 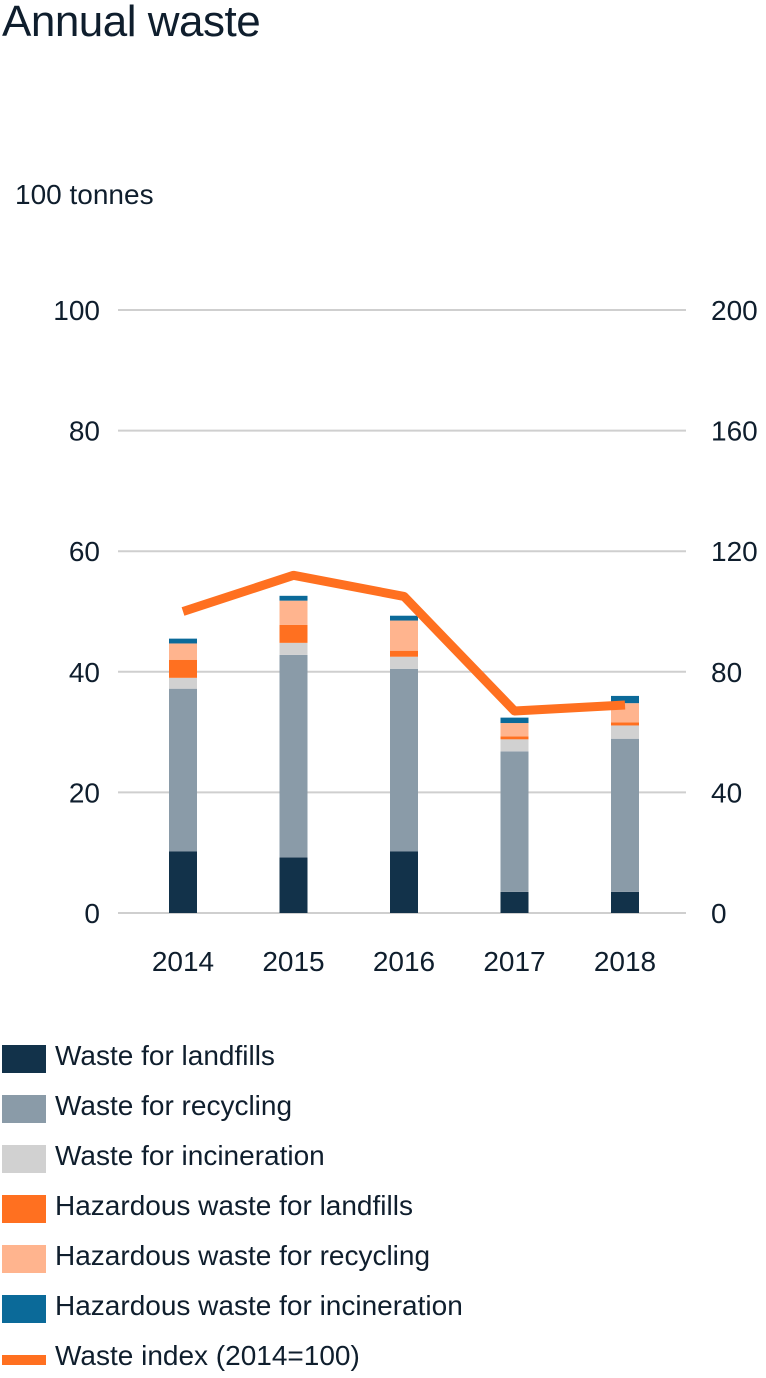 What do you see at coordinates (190, 1155) in the screenshot?
I see `legend-label: Waste for incineration` at bounding box center [190, 1155].